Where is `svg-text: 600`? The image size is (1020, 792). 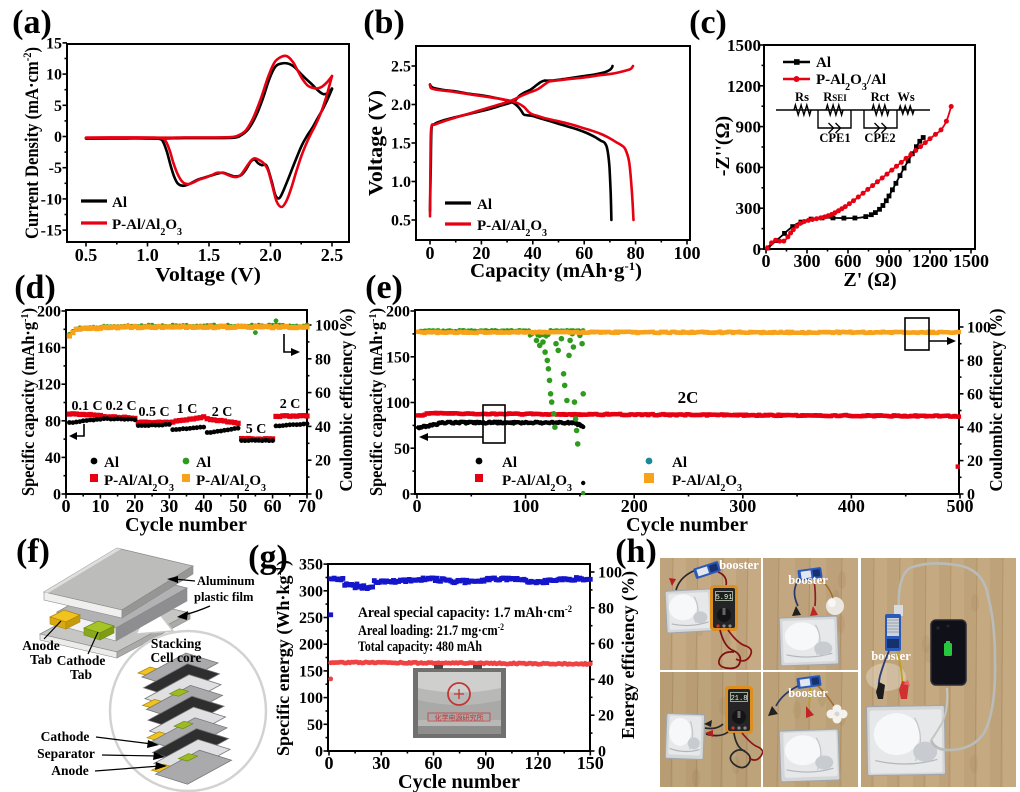
svg-text: 600 is located at coordinates (848, 261).